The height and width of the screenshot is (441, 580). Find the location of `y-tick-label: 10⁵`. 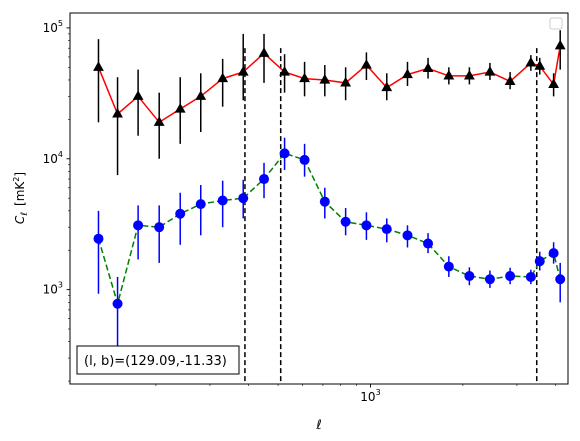

y-tick-label: 10⁵ is located at coordinates (53, 27).